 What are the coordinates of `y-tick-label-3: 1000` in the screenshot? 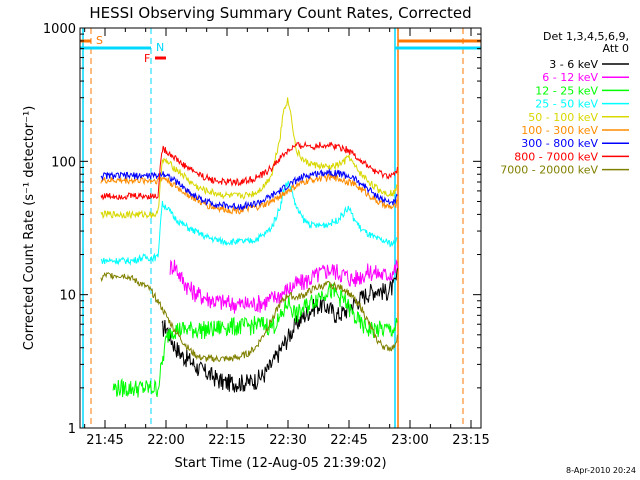 It's located at (59, 29).